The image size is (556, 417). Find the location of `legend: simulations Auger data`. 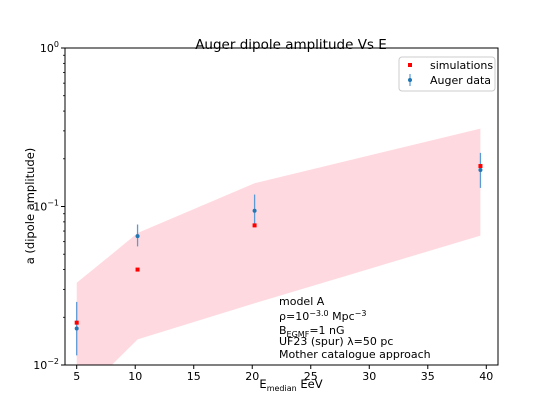

legend: simulations Auger data is located at coordinates (447, 74).